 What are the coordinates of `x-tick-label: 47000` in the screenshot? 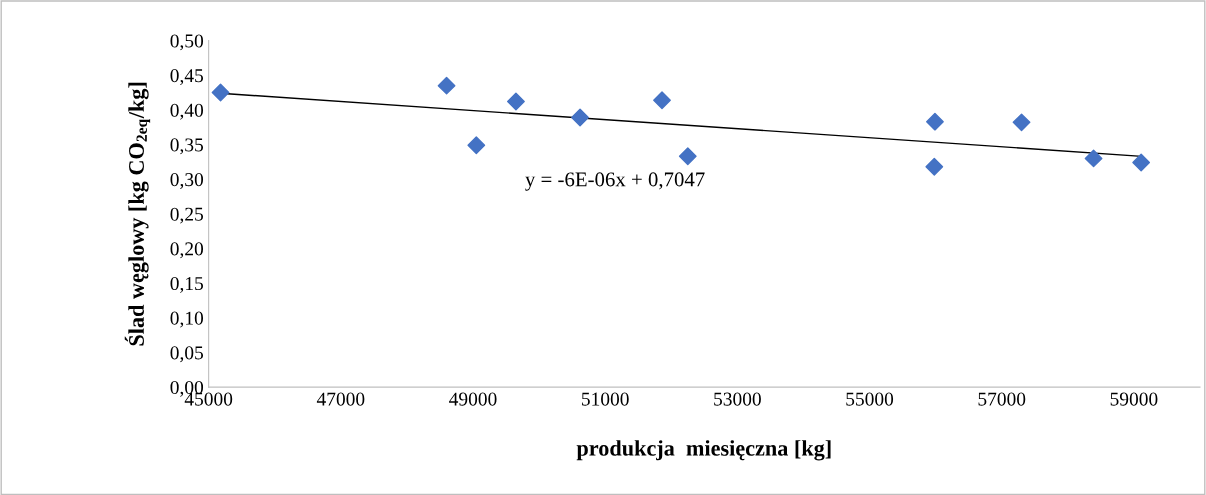 It's located at (340, 399).